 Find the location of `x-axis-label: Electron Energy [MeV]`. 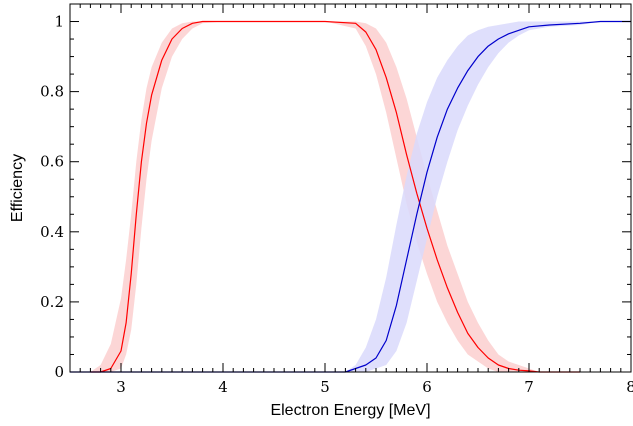

x-axis-label: Electron Energy [MeV] is located at coordinates (350, 410).